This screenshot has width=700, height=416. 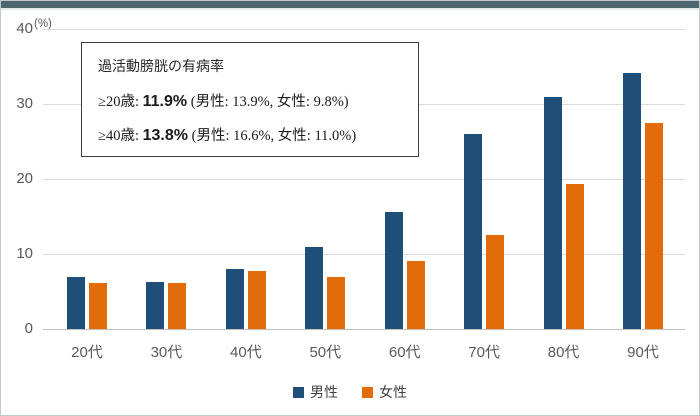 What do you see at coordinates (632, 200) in the screenshot?
I see `bar-男性-90代` at bounding box center [632, 200].